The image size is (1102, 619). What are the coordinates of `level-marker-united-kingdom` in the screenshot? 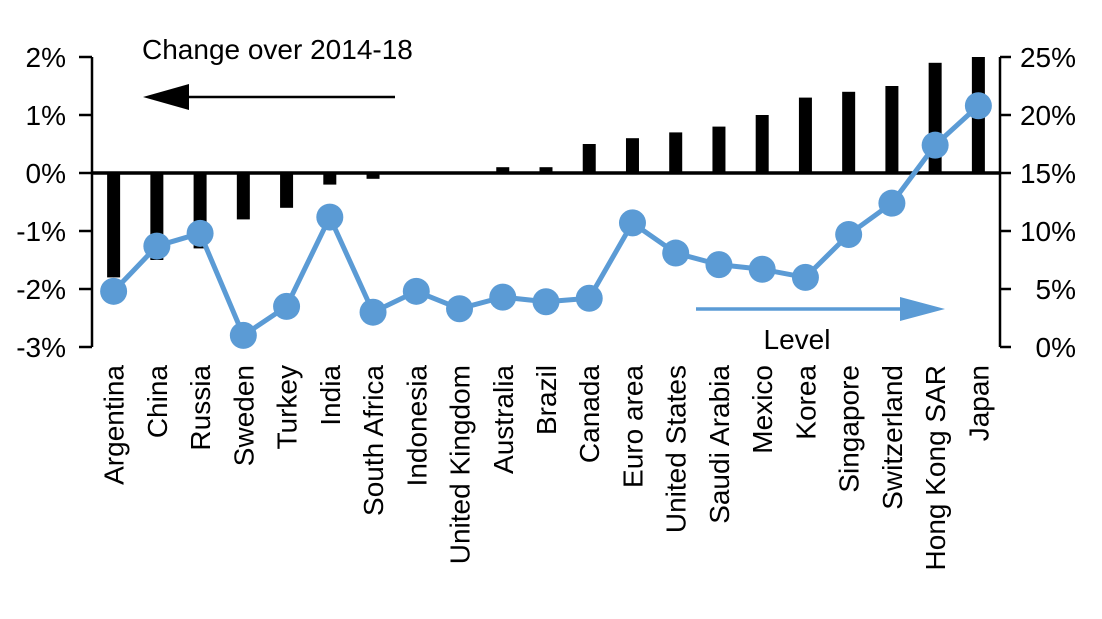 It's located at (460, 309).